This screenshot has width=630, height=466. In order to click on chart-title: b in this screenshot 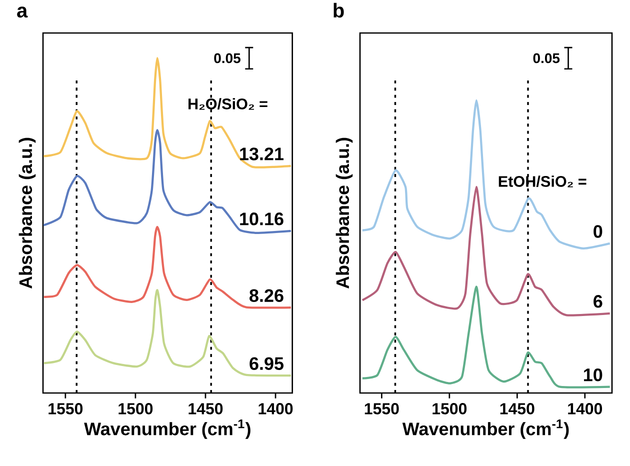, I will do `click(339, 10)`.